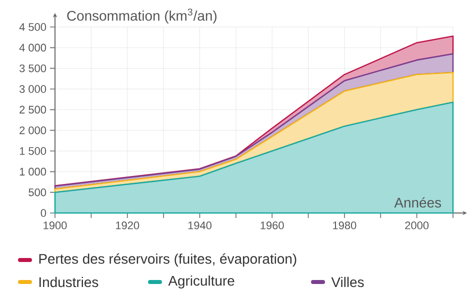 This screenshot has height=293, width=474. Describe the element at coordinates (141, 16) in the screenshot. I see `y-axis-title: Consommation (km$^{3}$/an)` at that location.